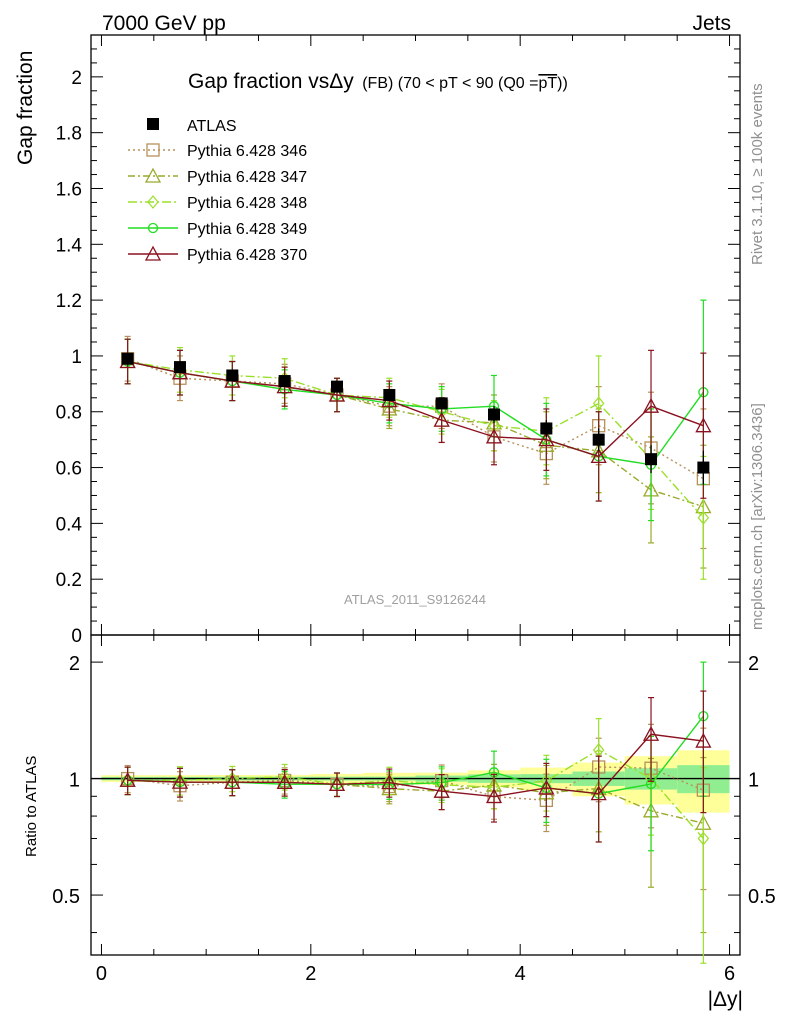  I want to click on x-axis-title: |Δy|, so click(725, 999).